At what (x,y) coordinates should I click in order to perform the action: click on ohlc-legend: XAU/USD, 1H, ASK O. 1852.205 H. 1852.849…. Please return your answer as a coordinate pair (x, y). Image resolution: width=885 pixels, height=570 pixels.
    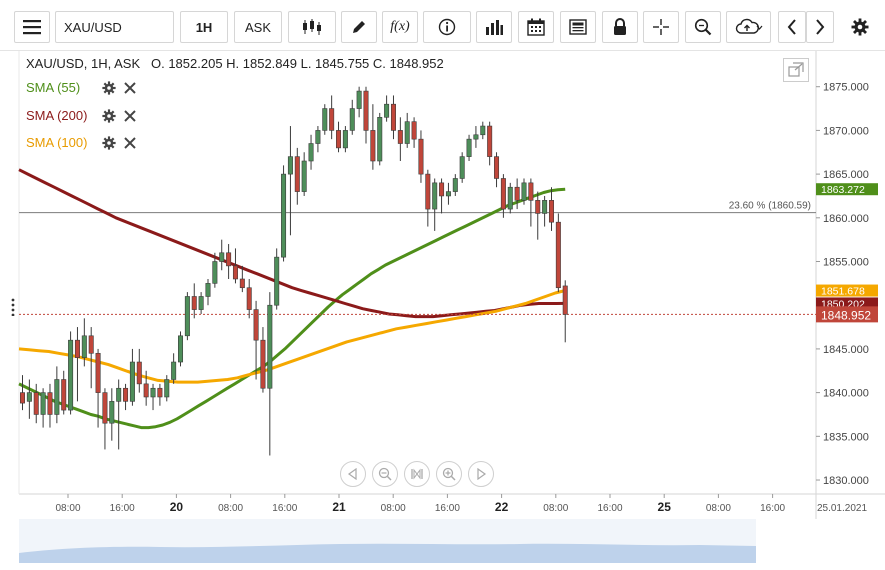
    Looking at the image, I should click on (235, 63).